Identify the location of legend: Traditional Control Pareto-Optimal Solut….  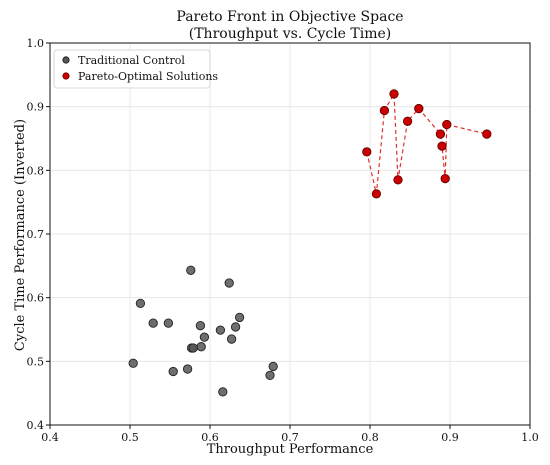
(135, 69).